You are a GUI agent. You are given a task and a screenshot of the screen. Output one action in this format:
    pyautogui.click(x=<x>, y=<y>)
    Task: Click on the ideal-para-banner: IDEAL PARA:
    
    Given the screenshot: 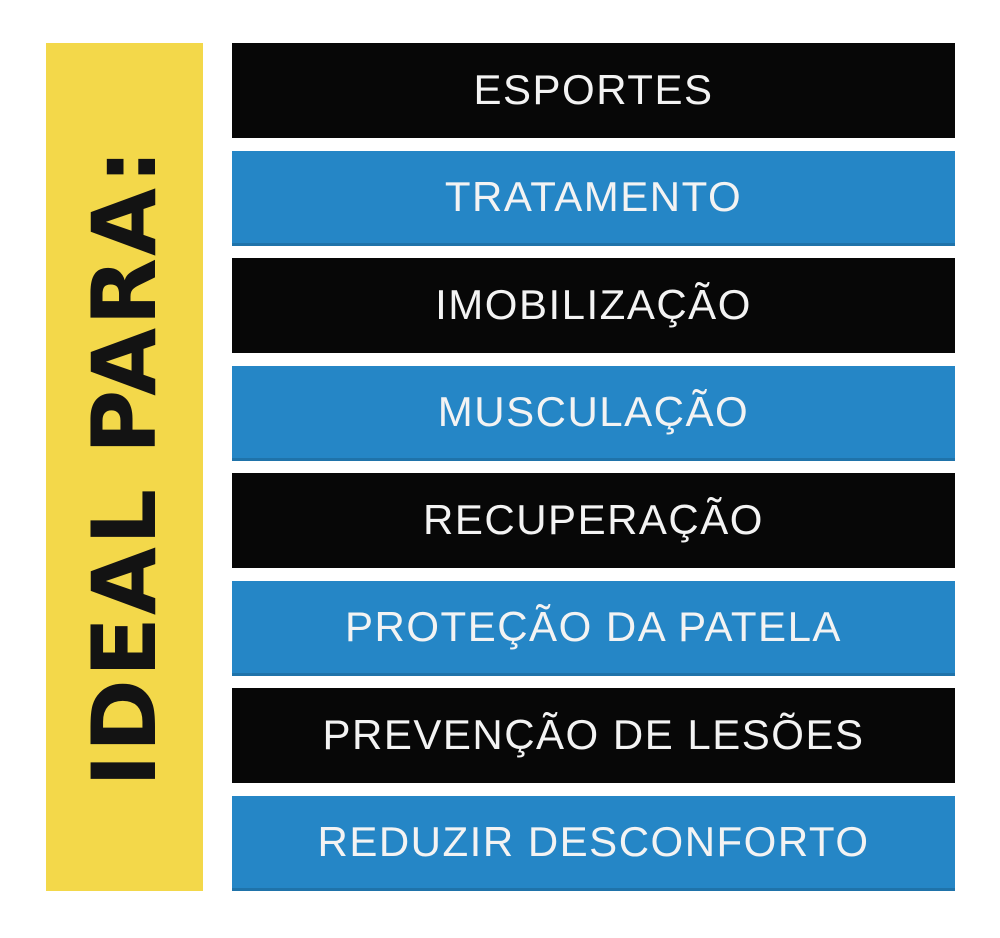 What is the action you would take?
    pyautogui.click(x=124, y=467)
    